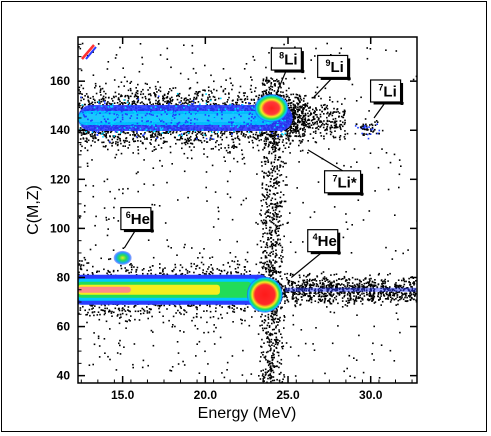 The width and height of the screenshot is (491, 436). What do you see at coordinates (288, 395) in the screenshot?
I see `x-tick-label: 25.0` at bounding box center [288, 395].